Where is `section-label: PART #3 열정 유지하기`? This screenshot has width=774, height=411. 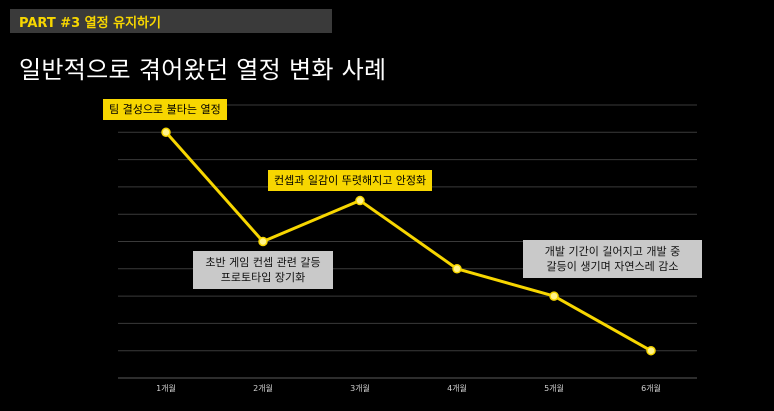 section-label: PART #3 열정 유지하기 is located at coordinates (90, 23).